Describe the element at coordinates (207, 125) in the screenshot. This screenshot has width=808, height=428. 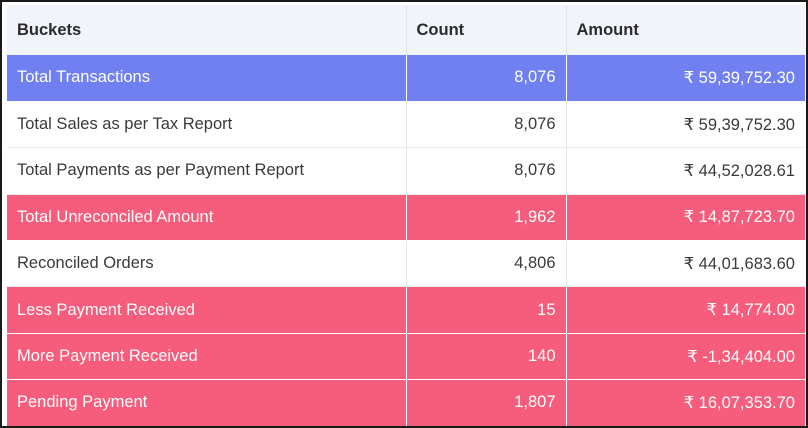
I see `bucket-cell: Total Sales as per Tax Report` at that location.